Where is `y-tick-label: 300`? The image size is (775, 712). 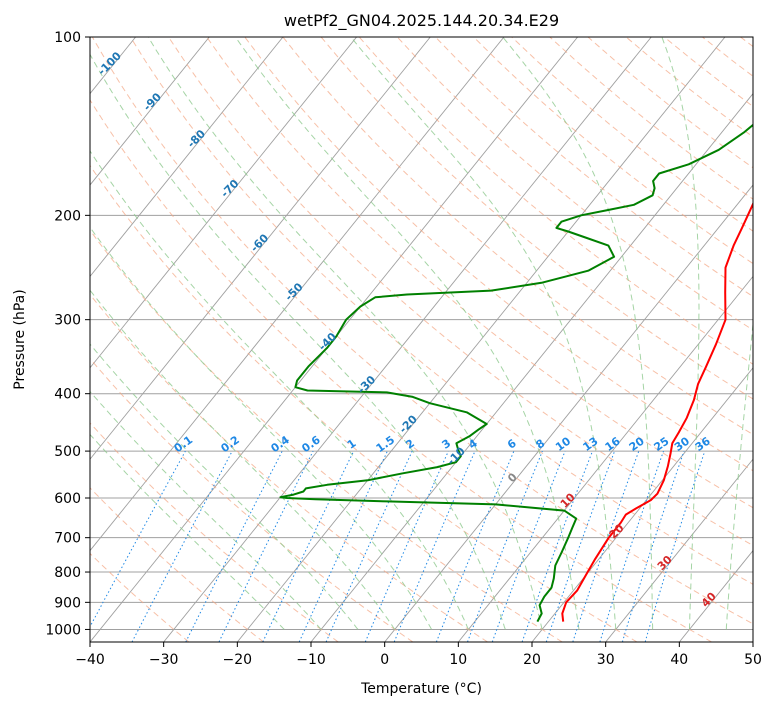
y-tick-label: 300 is located at coordinates (67, 321).